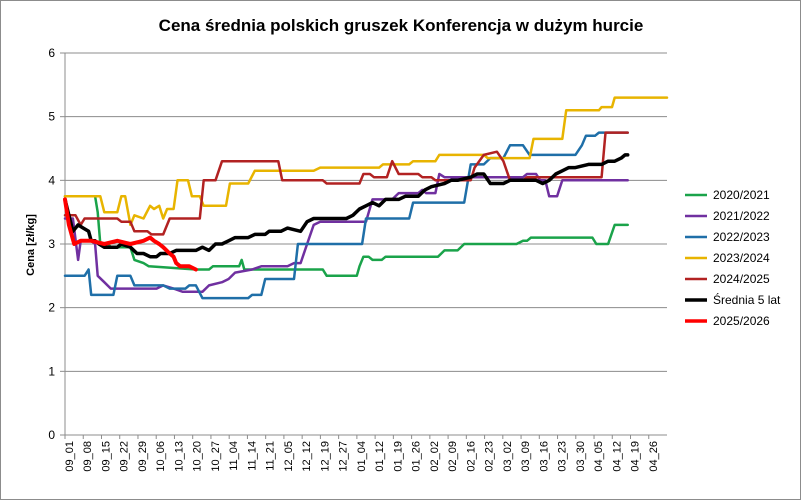 This screenshot has width=801, height=500. Describe the element at coordinates (617, 456) in the screenshot. I see `x-tick-label: 04_12` at that location.